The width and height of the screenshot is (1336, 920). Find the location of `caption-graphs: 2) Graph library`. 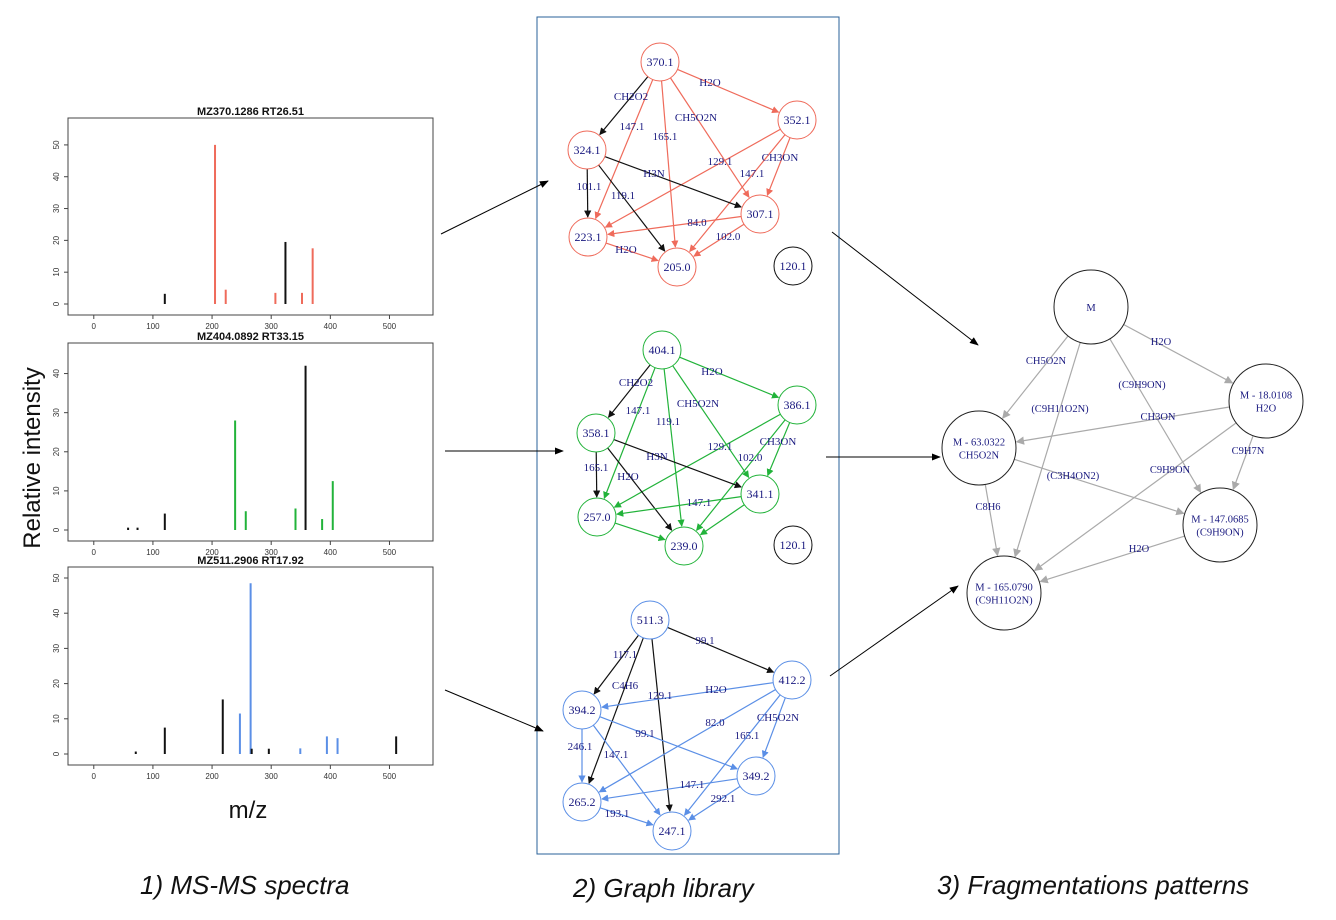

caption-graphs: 2) Graph library is located at coordinates (663, 888).